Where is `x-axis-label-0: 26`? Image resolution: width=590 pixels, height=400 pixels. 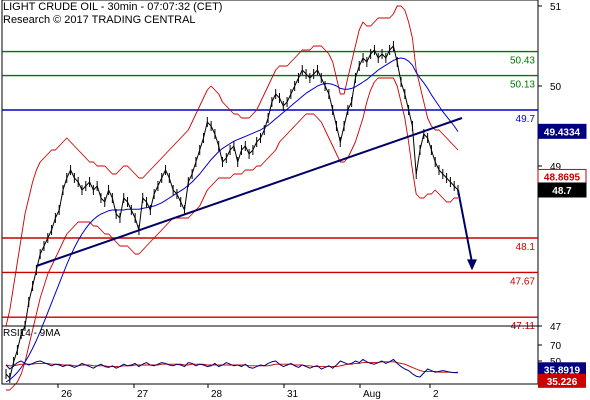 x-axis-label-0: 26 is located at coordinates (67, 394).